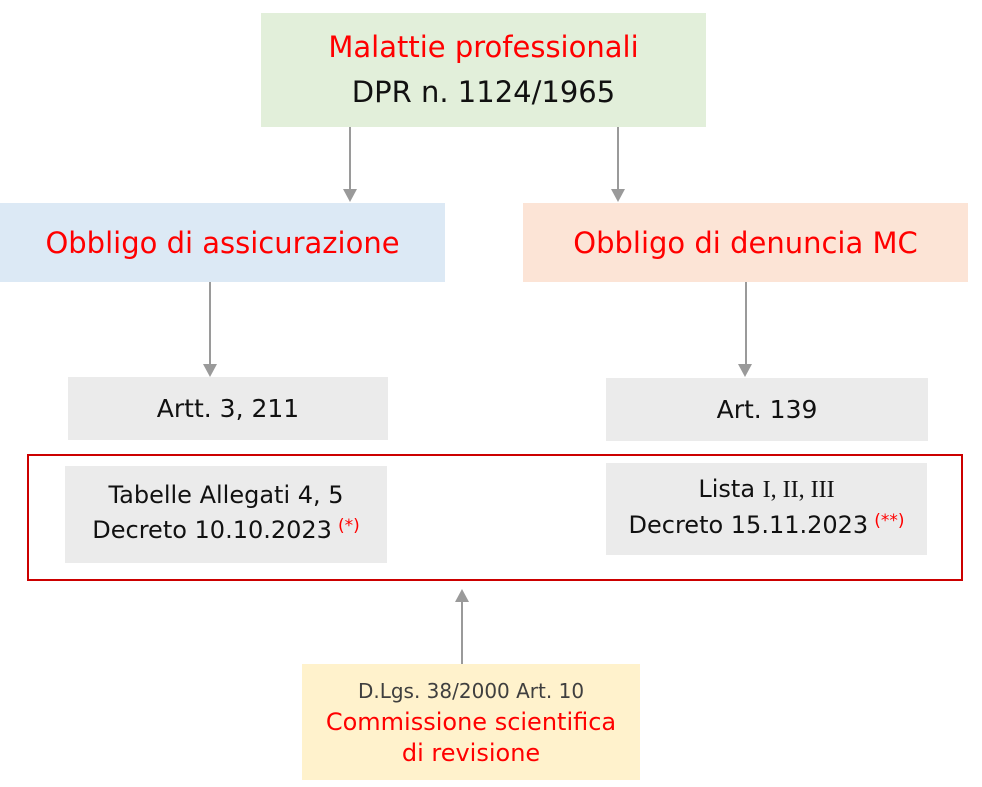 Image resolution: width=982 pixels, height=787 pixels. What do you see at coordinates (727, 489) in the screenshot?
I see `lista-prefix: Lista` at bounding box center [727, 489].